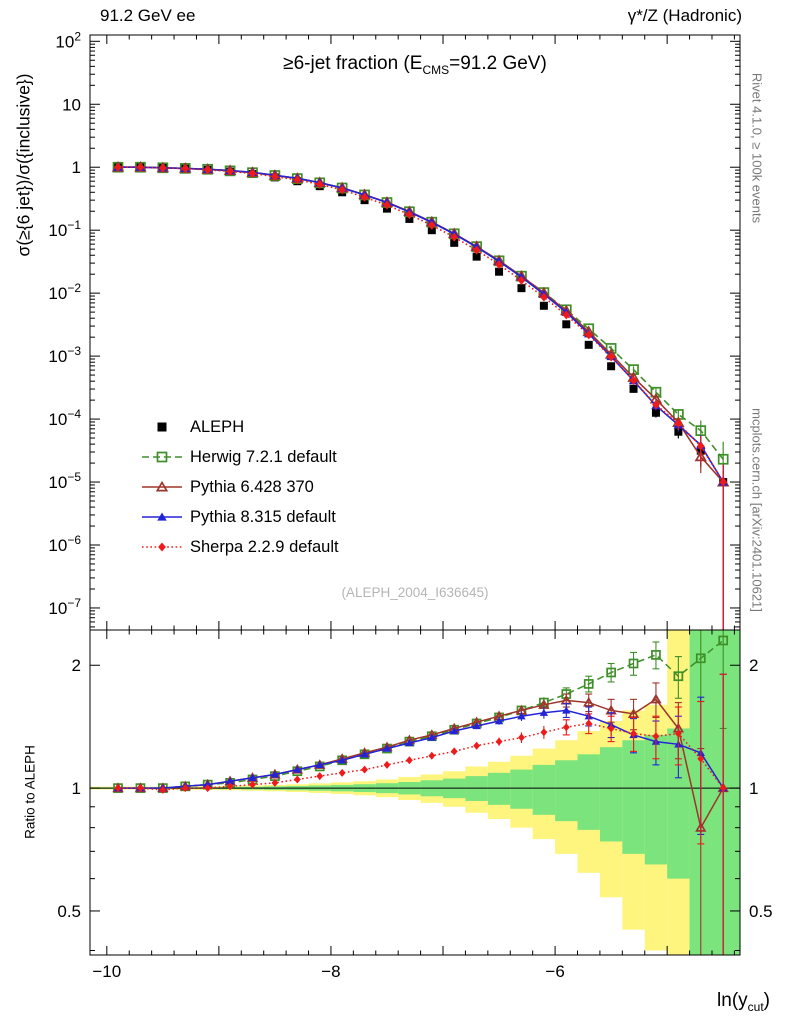  I want to click on x-axis-label: ln(ycut), so click(743, 1002).